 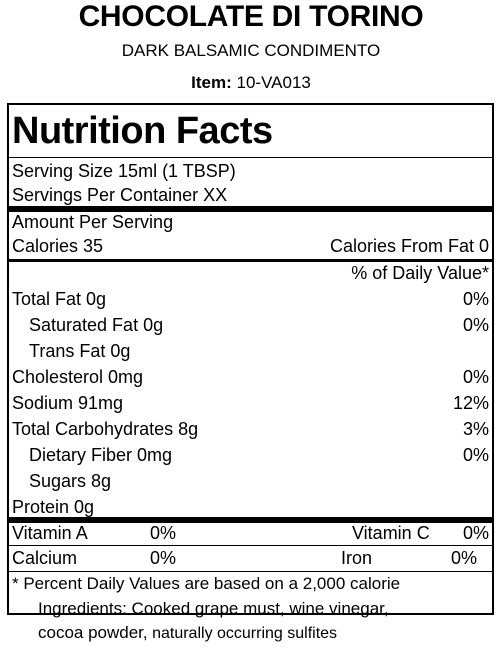 I want to click on servings-per-container-text: Servings Per Container XX, so click(x=120, y=195).